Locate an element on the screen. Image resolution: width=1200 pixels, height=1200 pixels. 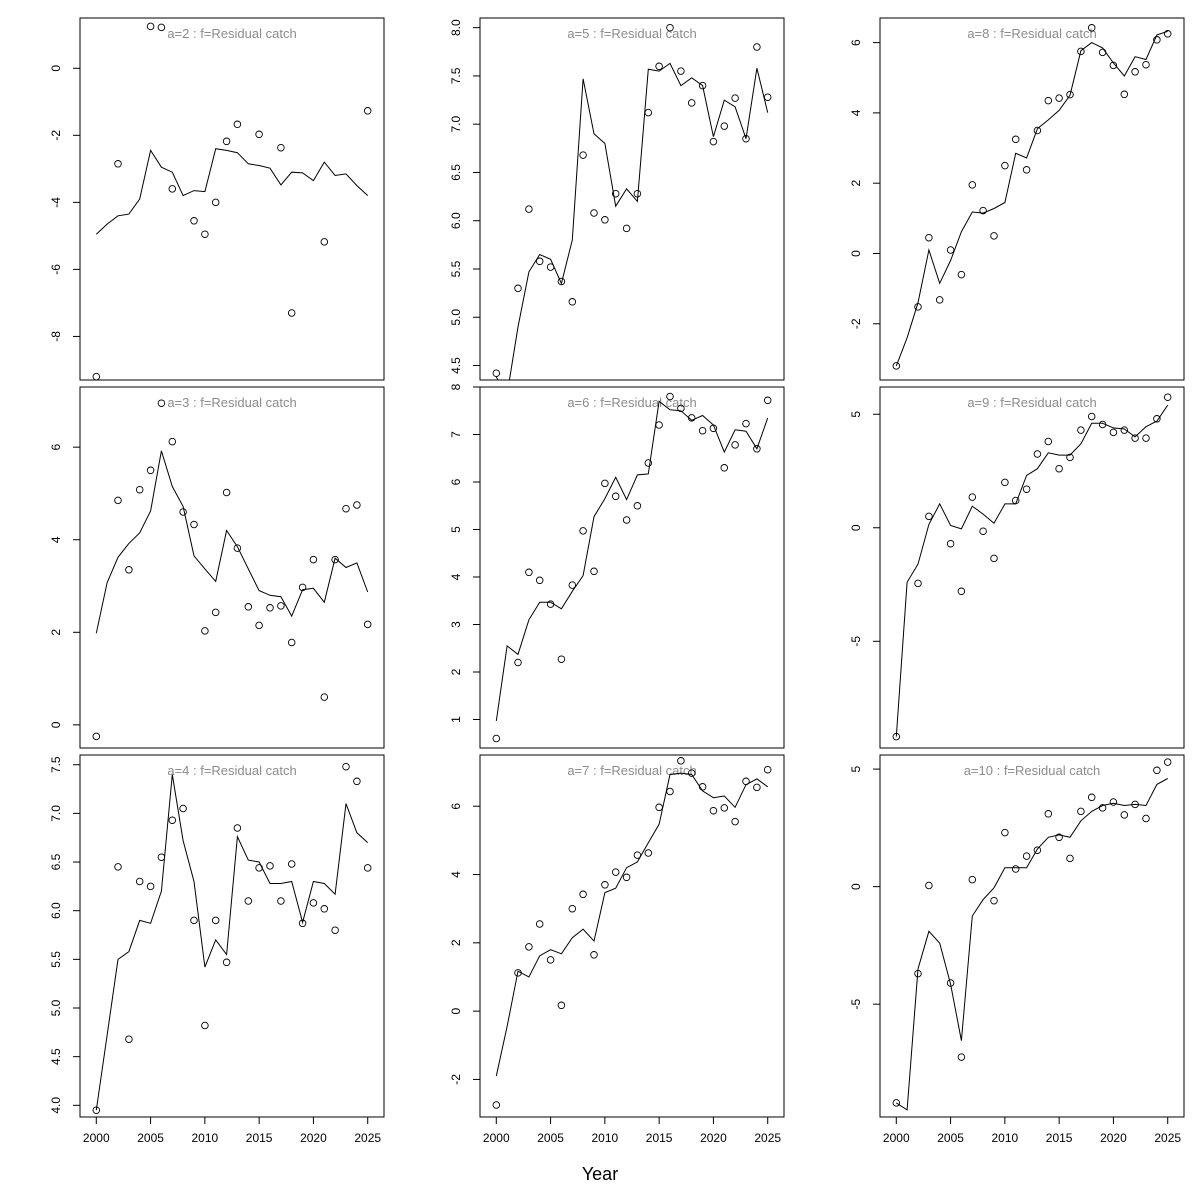
y-tick-label: -8 is located at coordinates (56, 336).